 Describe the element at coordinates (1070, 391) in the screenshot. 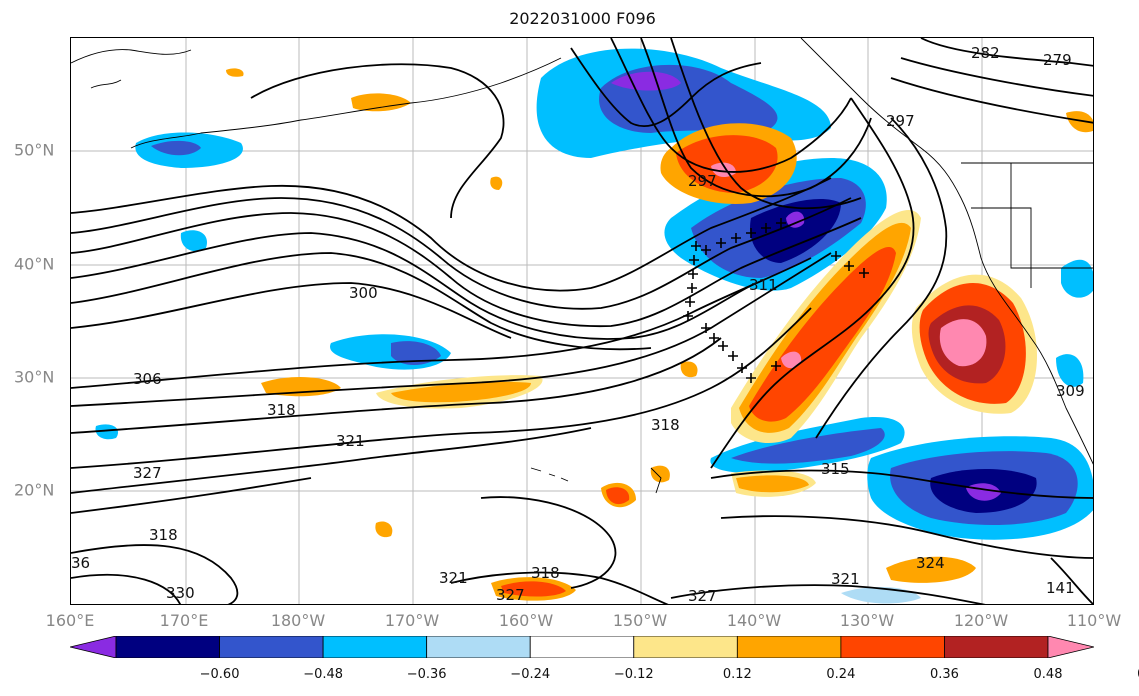

I see `contour-label: 309` at that location.